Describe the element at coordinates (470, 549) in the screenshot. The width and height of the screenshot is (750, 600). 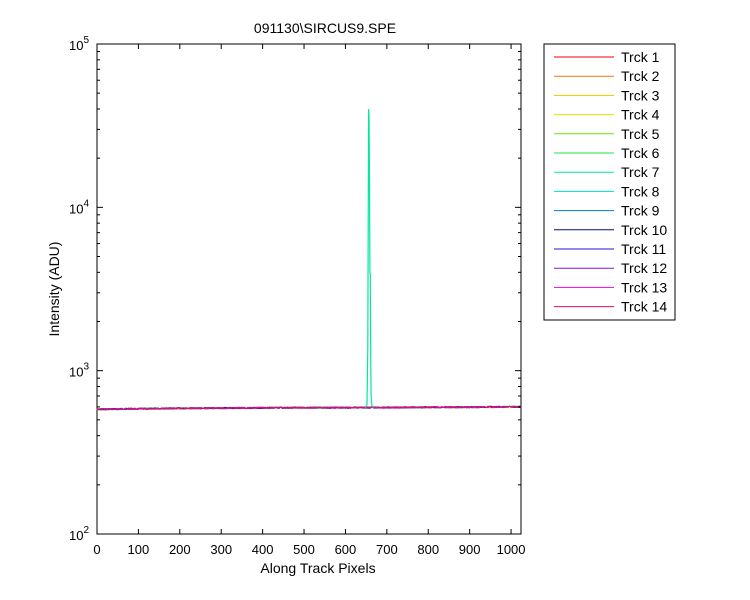
I see `x-tick-label: 900` at that location.